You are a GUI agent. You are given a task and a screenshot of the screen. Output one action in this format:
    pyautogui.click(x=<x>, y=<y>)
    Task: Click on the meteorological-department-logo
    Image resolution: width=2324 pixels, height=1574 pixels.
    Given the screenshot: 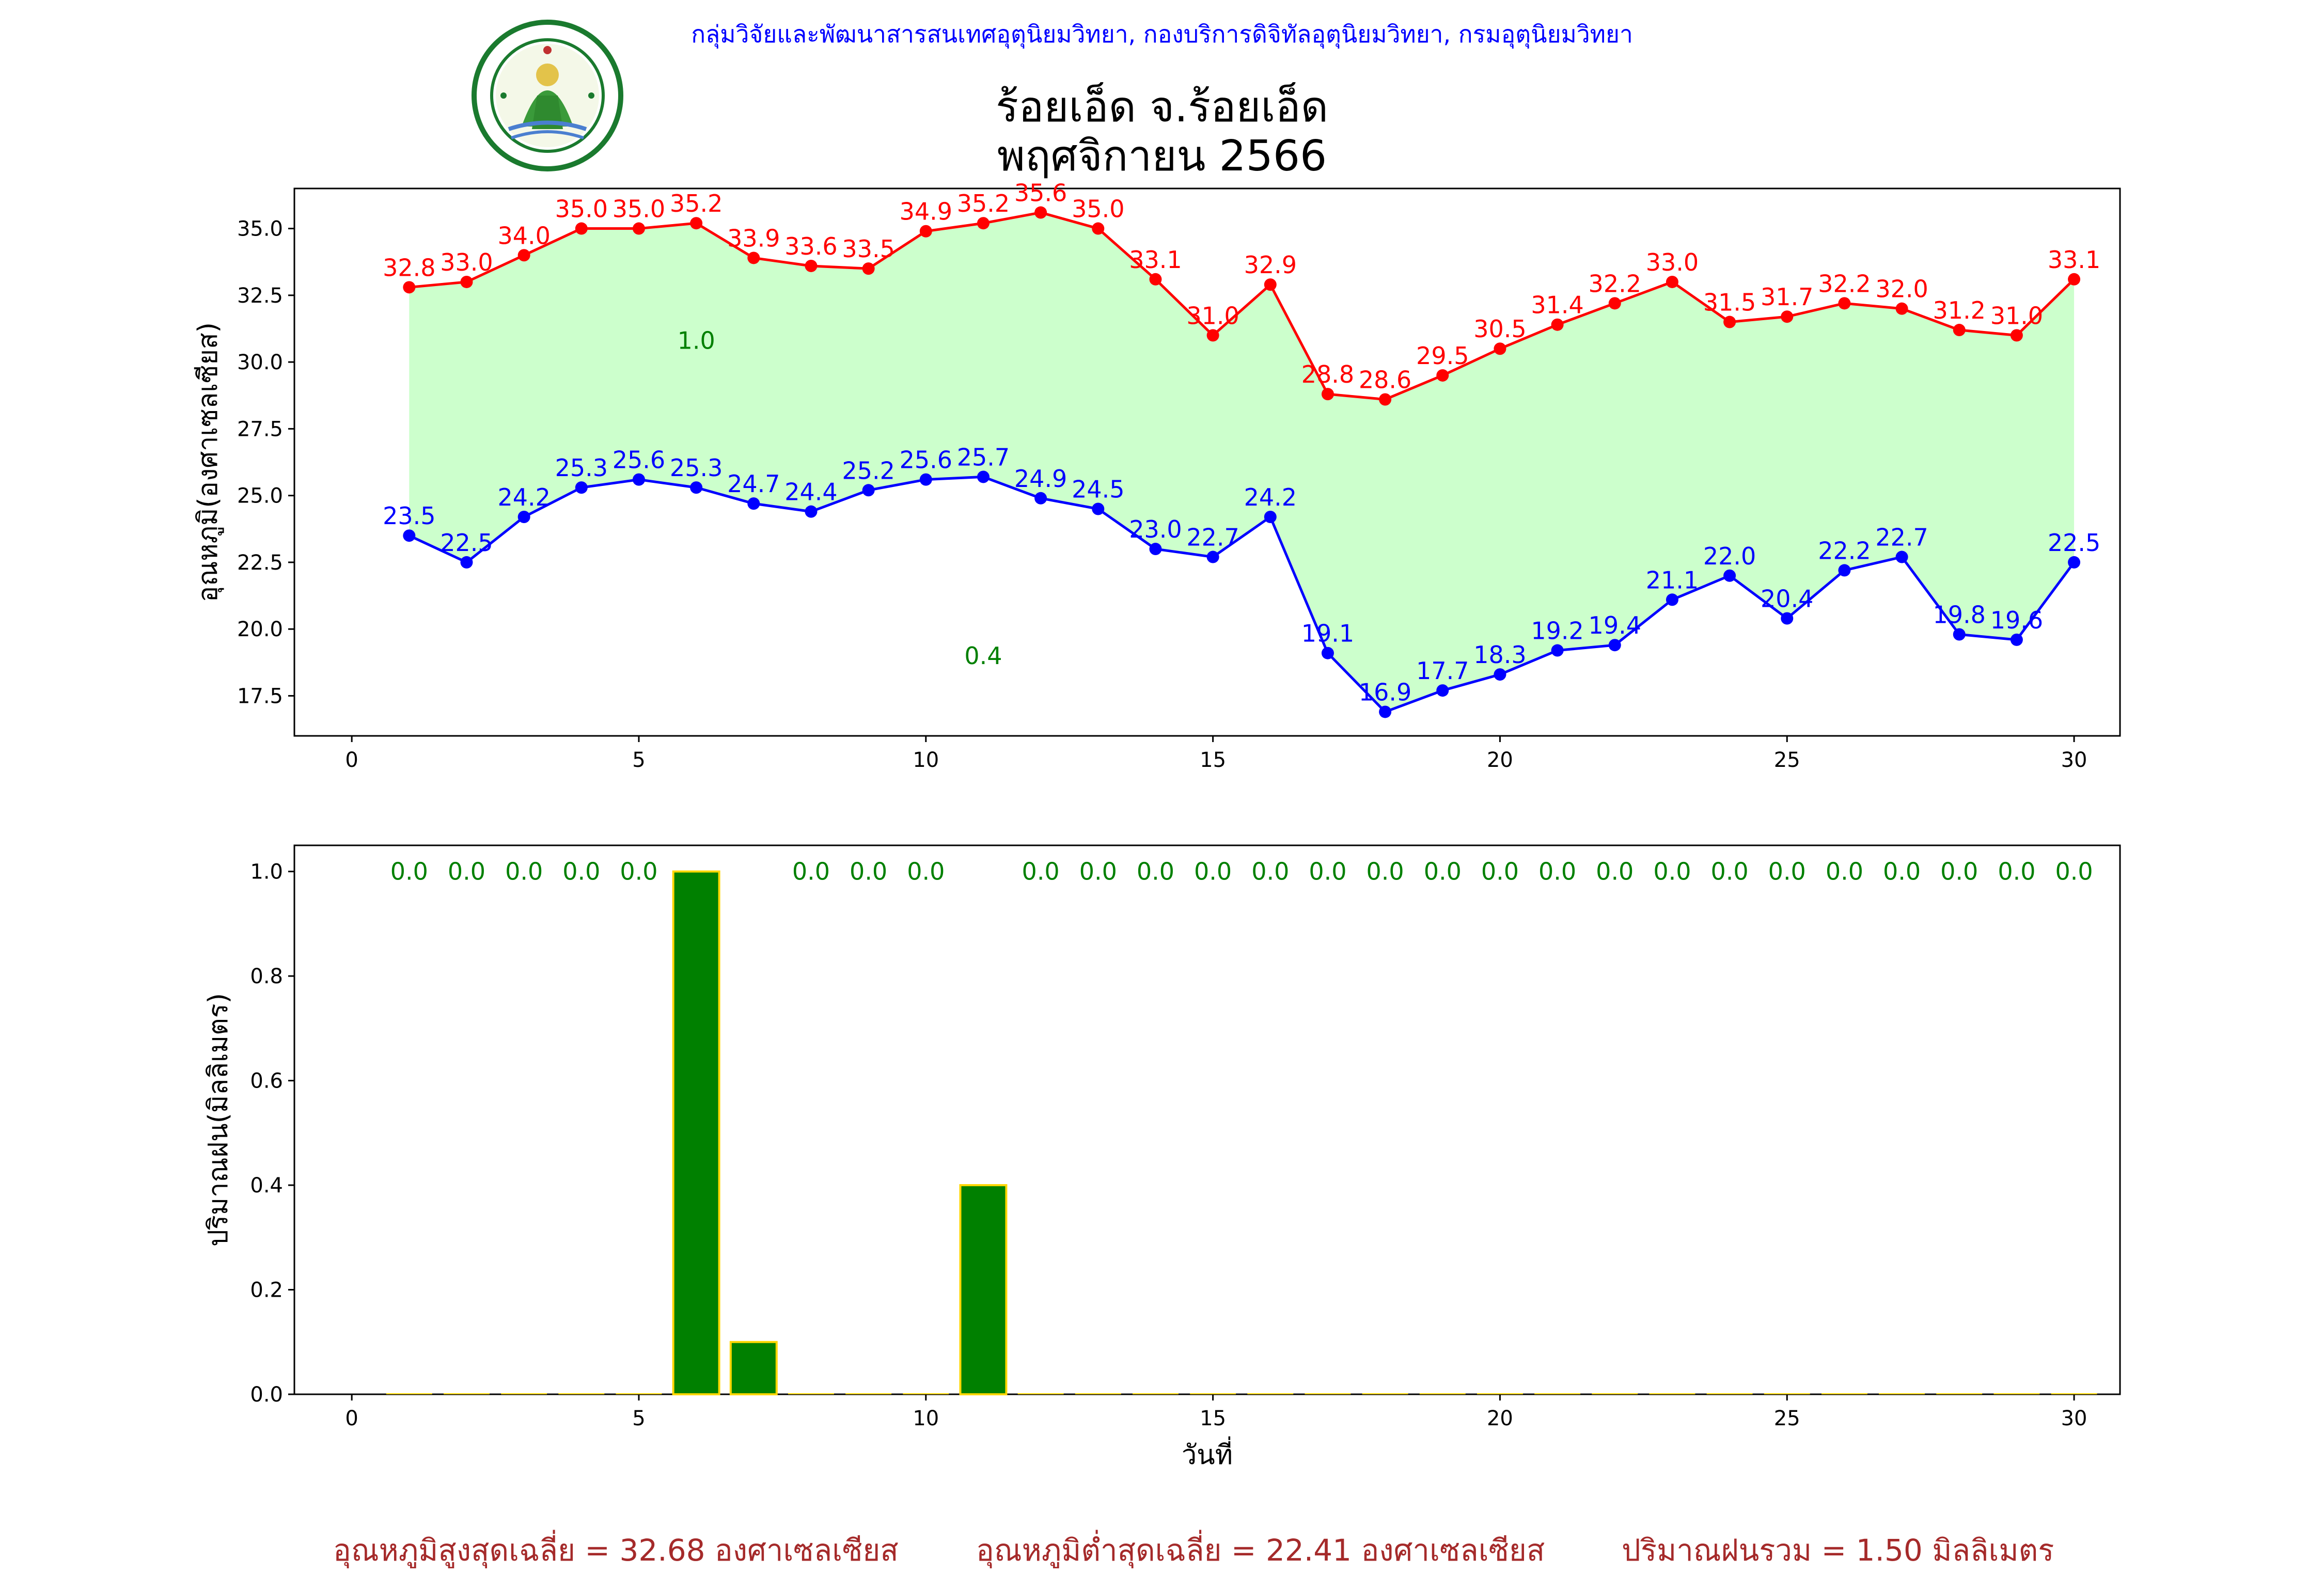 What is the action you would take?
    pyautogui.click(x=547, y=96)
    